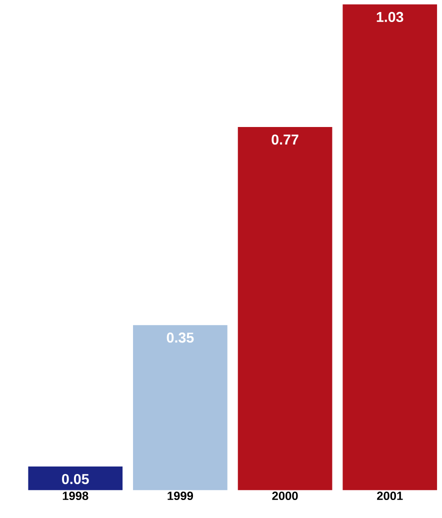  I want to click on x-tick-label: 1998, so click(75, 496).